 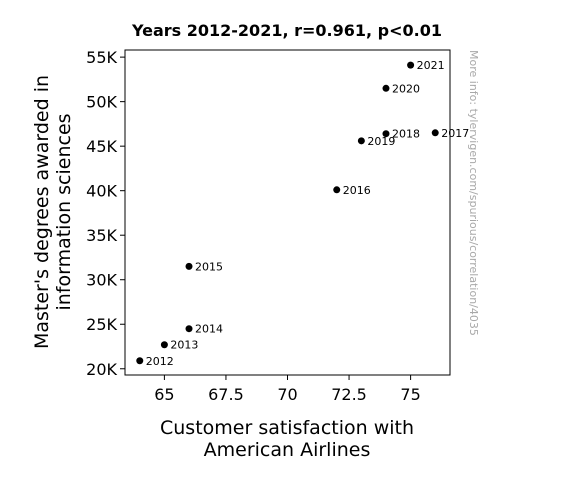 I want to click on x-axis-label-line2: American Airlines, so click(x=287, y=450).